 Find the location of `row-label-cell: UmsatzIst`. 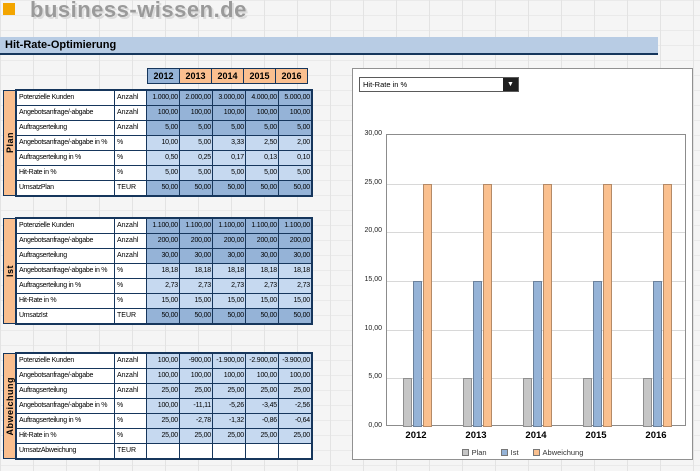

row-label-cell: UmsatzIst is located at coordinates (66, 316).